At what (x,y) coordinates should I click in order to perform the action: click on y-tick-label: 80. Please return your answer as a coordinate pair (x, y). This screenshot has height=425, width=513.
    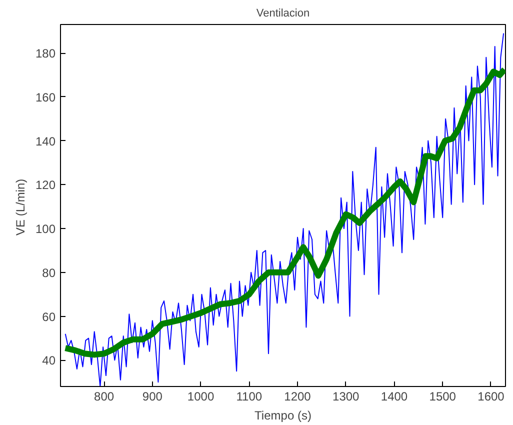
    Looking at the image, I should click on (49, 273).